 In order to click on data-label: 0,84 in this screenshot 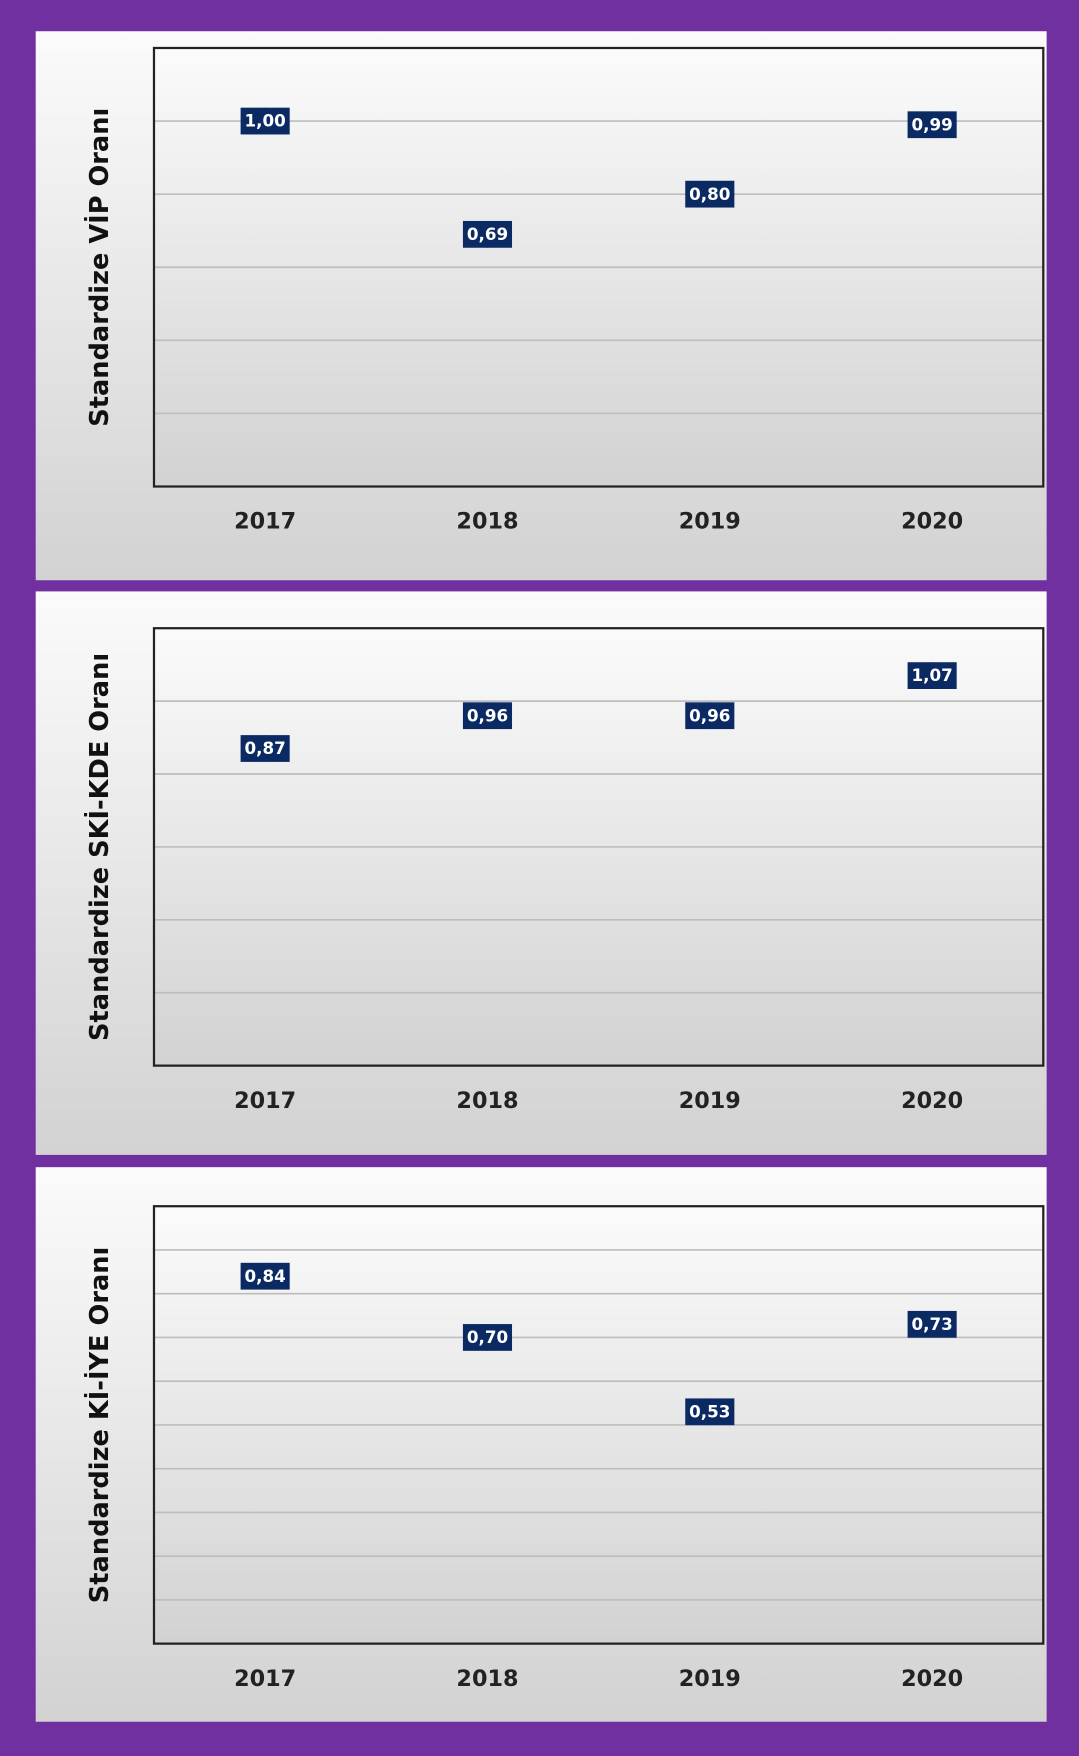, I will do `click(265, 1276)`.